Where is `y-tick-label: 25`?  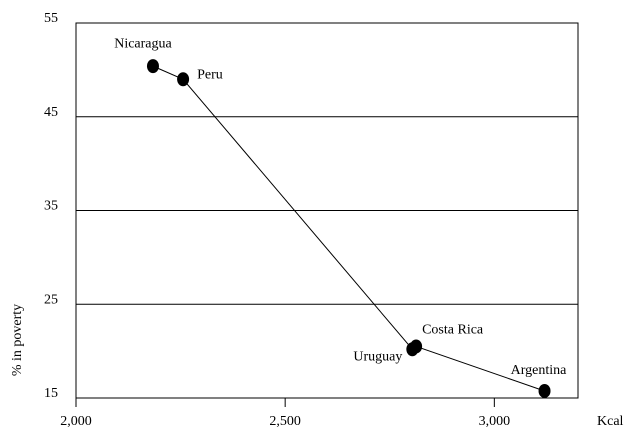 y-tick-label: 25 is located at coordinates (51, 299).